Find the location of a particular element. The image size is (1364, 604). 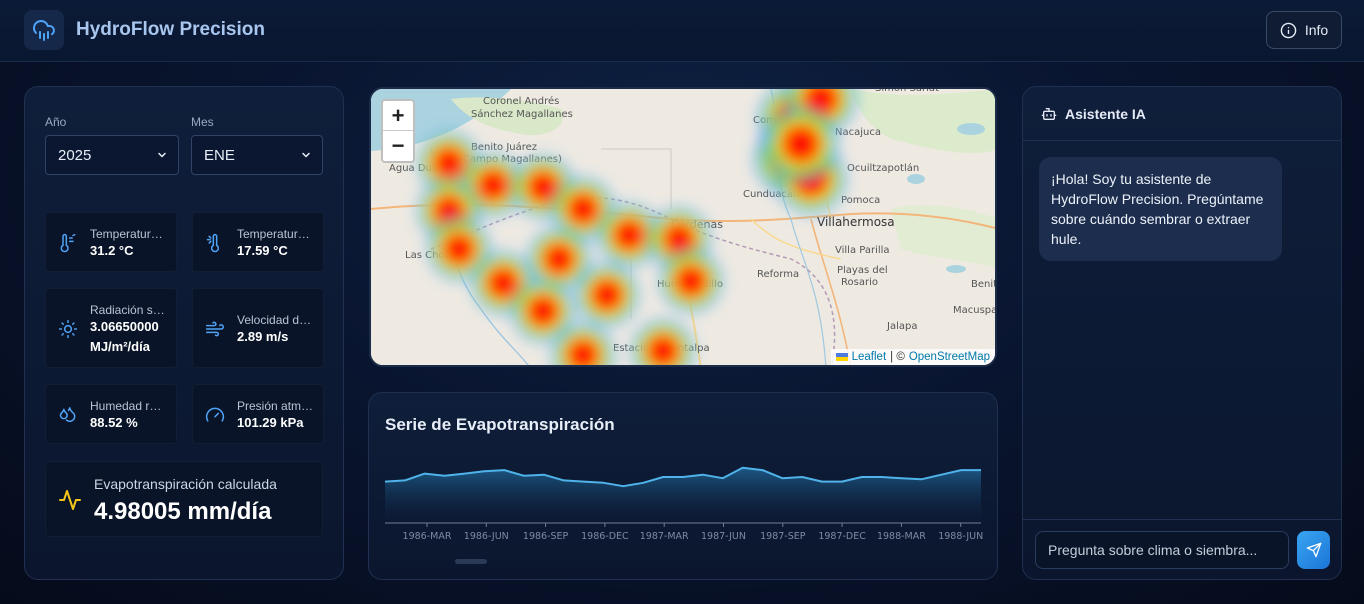

chat-footer is located at coordinates (1182, 550).